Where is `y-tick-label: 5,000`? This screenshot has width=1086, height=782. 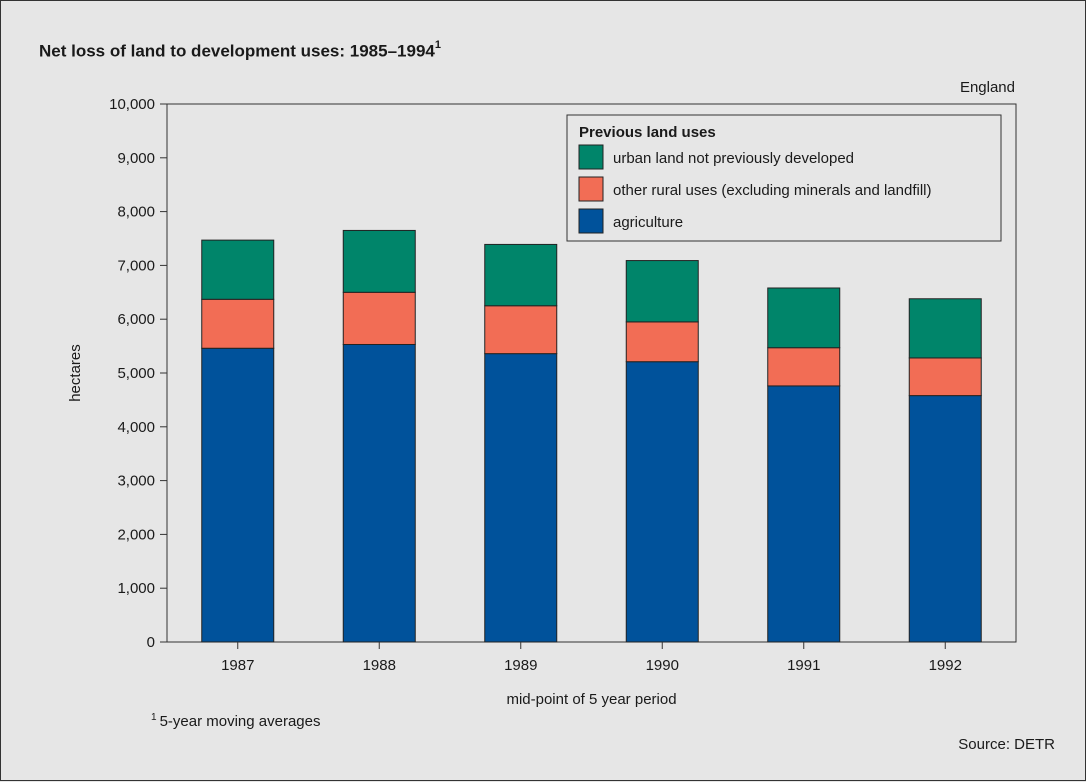
y-tick-label: 5,000 is located at coordinates (136, 373).